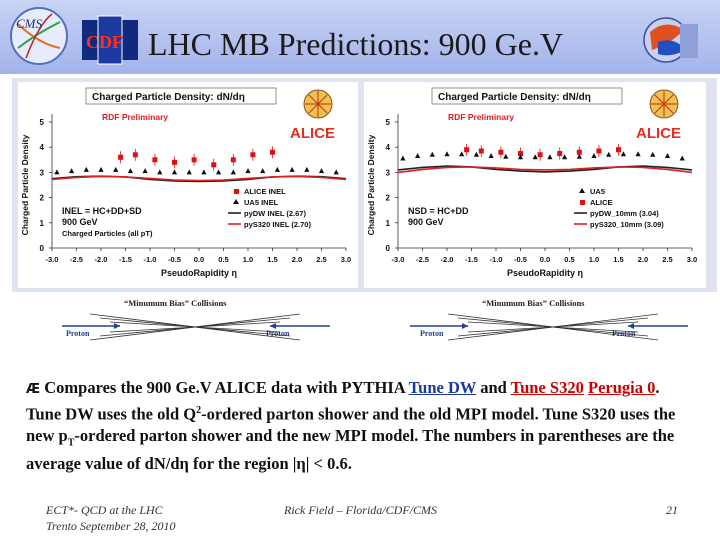 Image resolution: width=720 pixels, height=540 pixels. I want to click on legend-label: pyDW INEL (2.67), so click(275, 213).